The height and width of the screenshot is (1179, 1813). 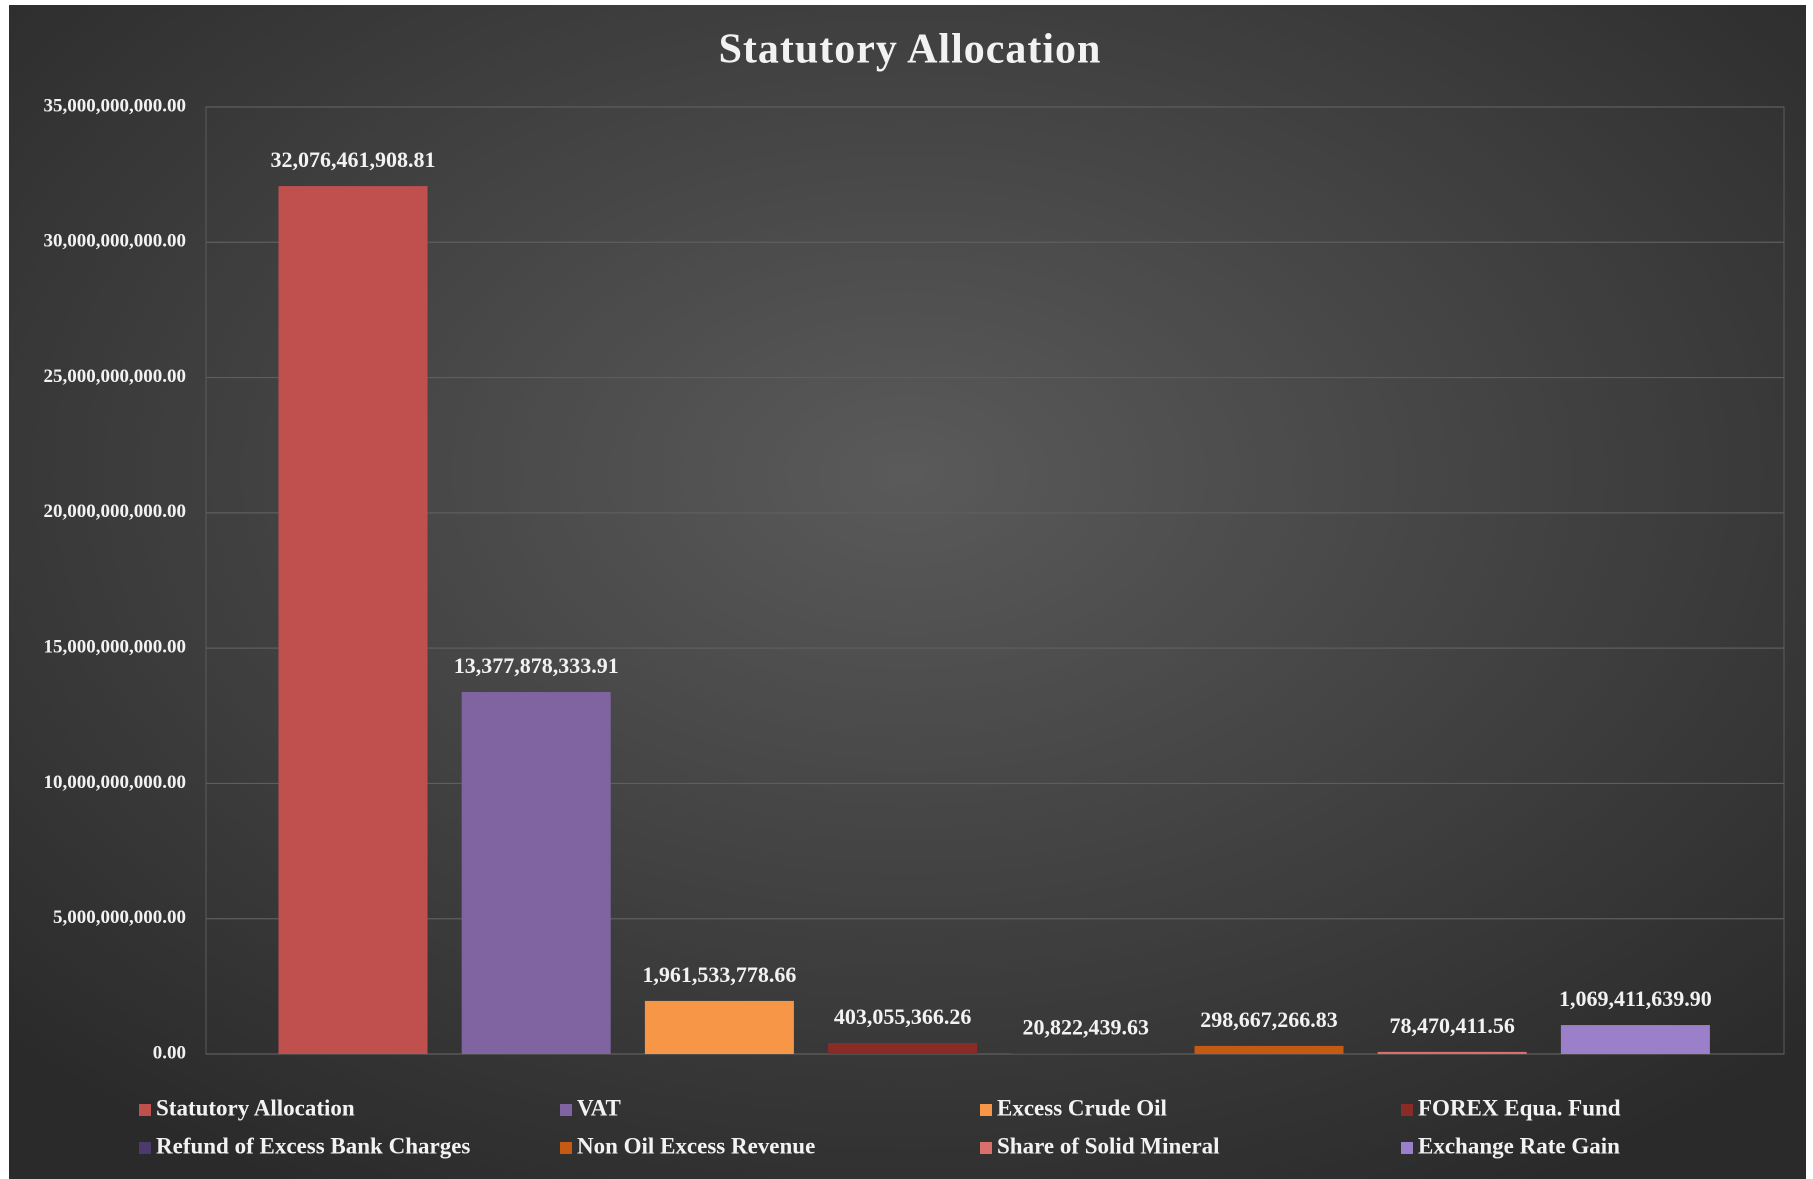 What do you see at coordinates (115, 241) in the screenshot?
I see `y-tick-label: 30,000,000,000.00` at bounding box center [115, 241].